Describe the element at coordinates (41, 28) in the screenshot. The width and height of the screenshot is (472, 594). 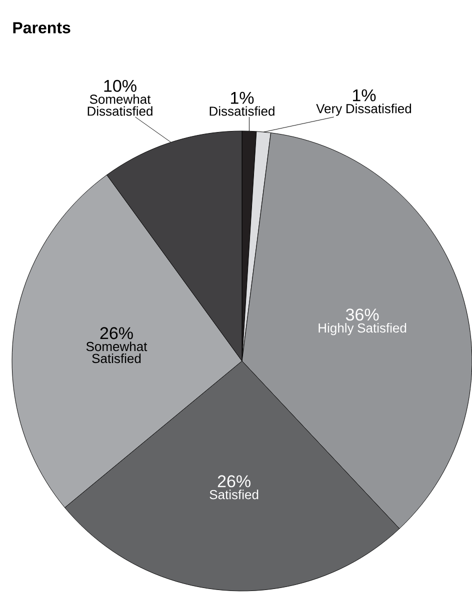
I see `chart-title: Parents` at that location.